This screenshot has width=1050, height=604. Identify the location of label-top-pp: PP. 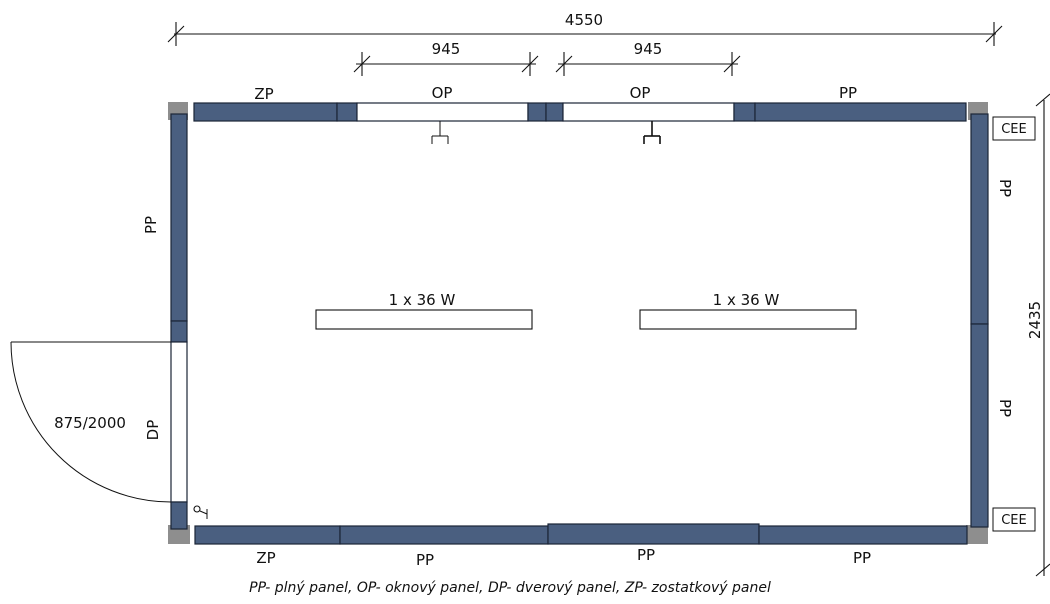
(848, 93).